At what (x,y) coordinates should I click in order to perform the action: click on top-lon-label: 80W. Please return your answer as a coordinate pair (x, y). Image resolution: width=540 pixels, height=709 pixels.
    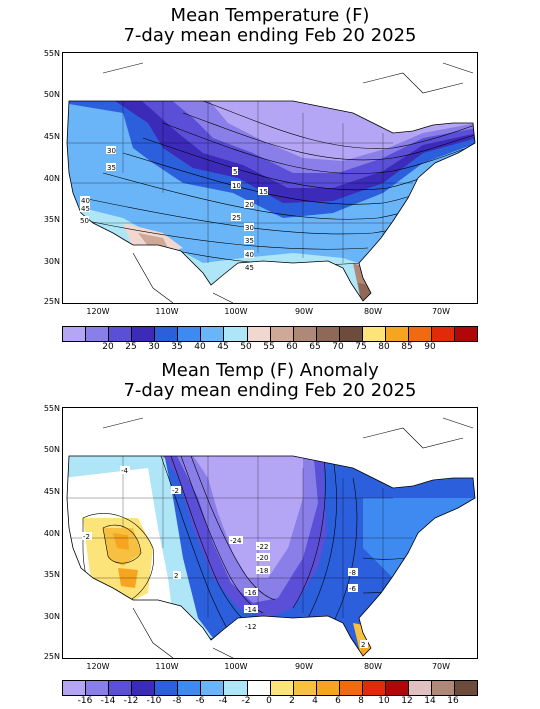
    Looking at the image, I should click on (373, 311).